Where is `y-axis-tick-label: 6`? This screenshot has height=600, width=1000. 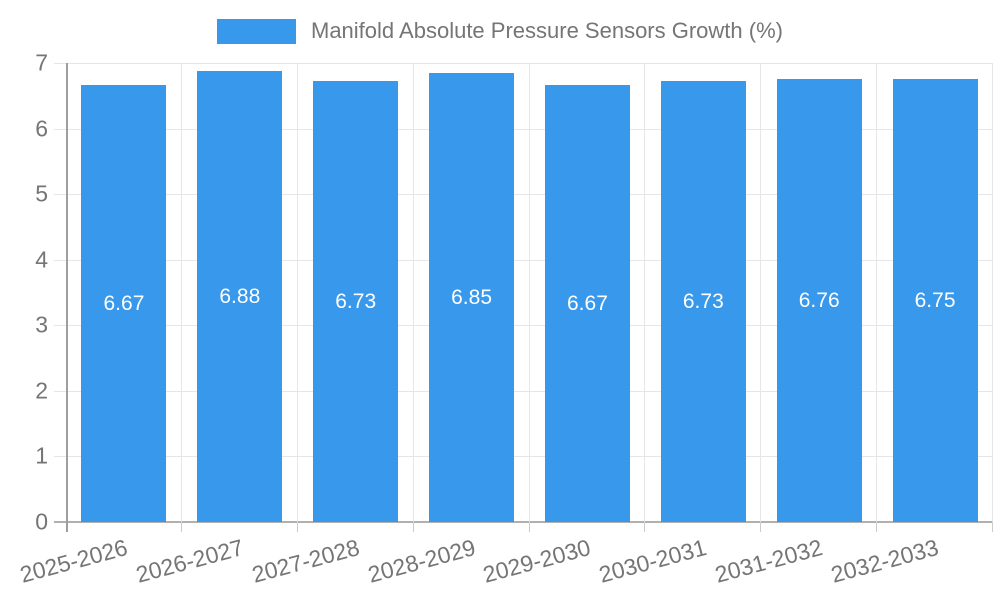 y-axis-tick-label: 6 is located at coordinates (41, 128).